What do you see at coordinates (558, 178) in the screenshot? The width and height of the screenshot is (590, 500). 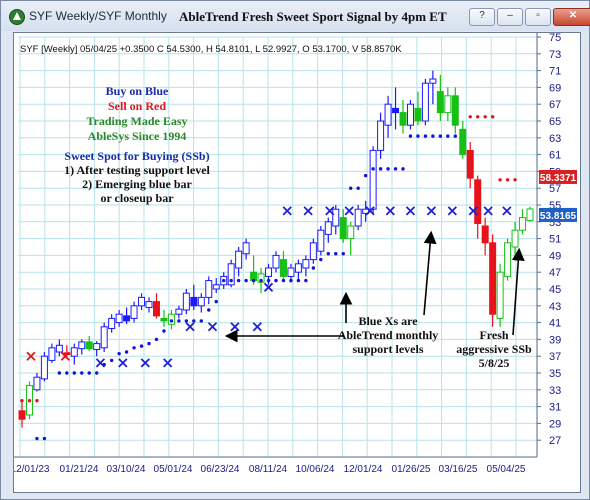 I see `price-tag-label: 58.3371` at bounding box center [558, 178].